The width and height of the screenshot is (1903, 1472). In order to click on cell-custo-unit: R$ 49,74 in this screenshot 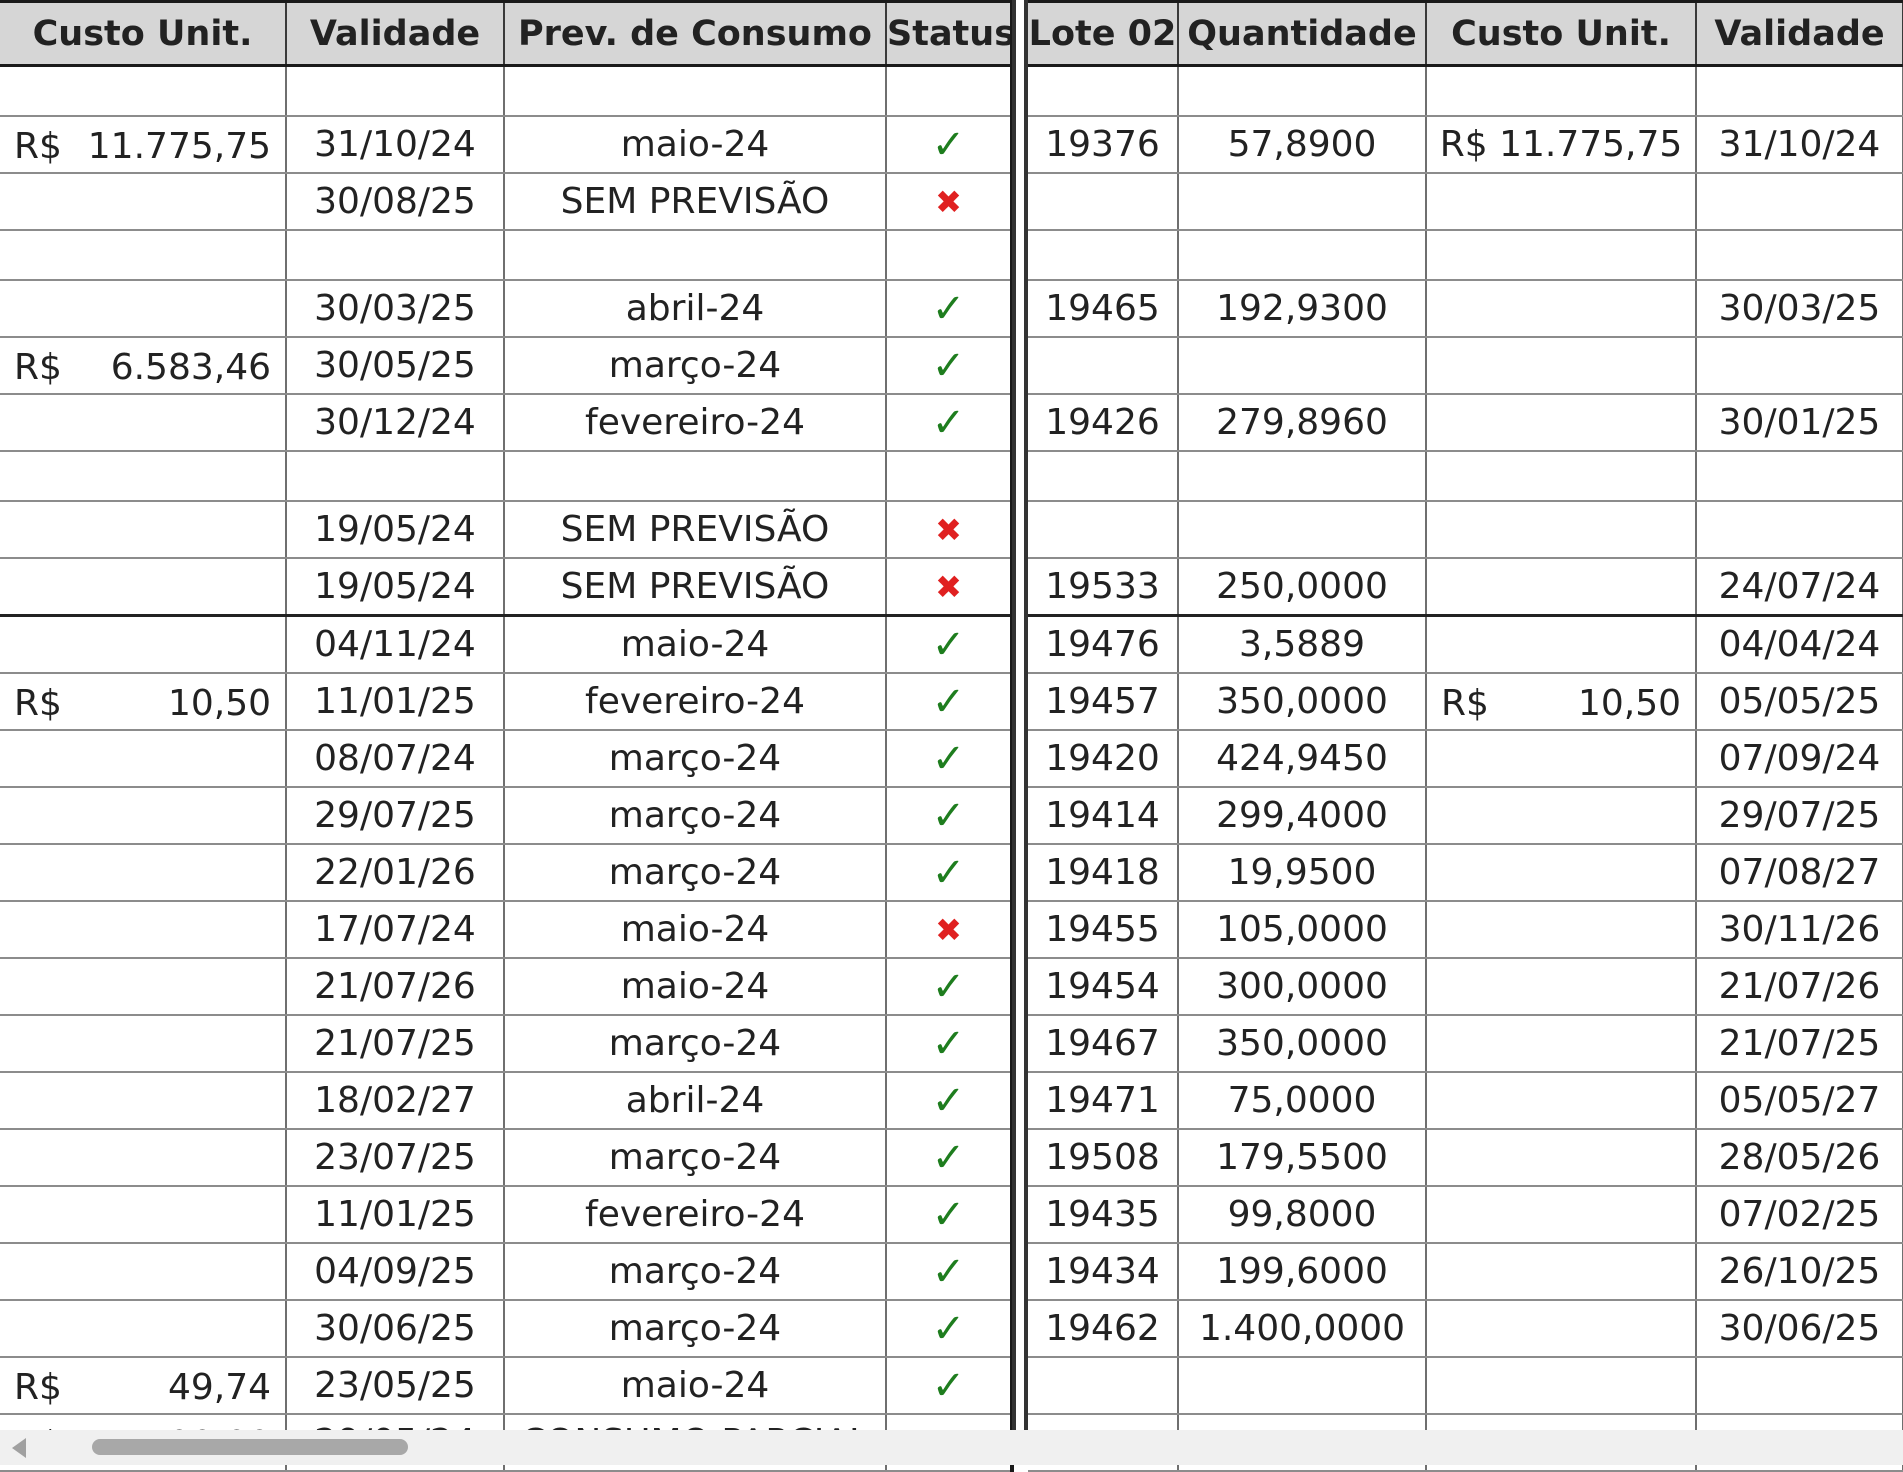, I will do `click(143, 1386)`.